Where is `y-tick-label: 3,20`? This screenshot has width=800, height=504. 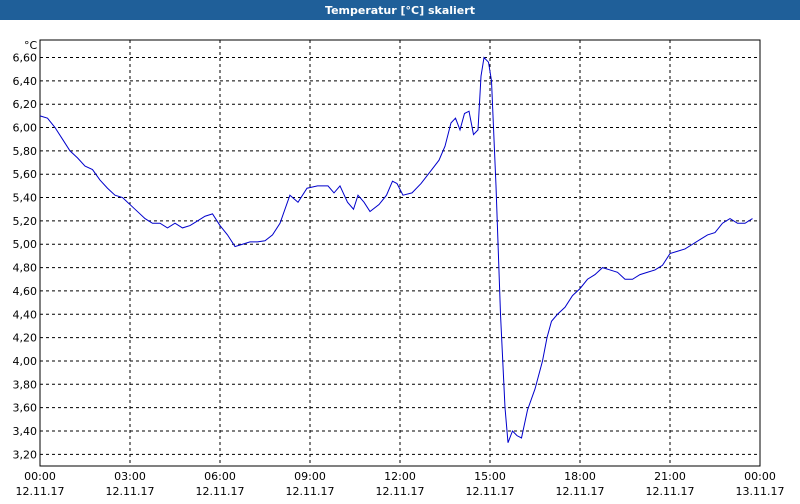
y-tick-label: 3,20 is located at coordinates (25, 454).